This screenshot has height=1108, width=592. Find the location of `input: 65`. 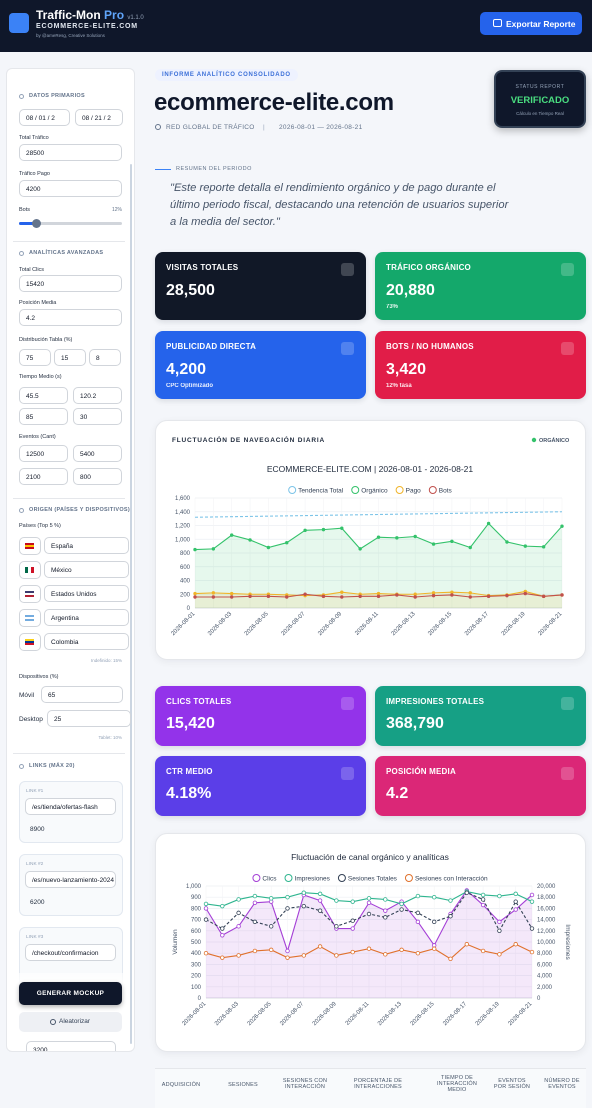

input: 65 is located at coordinates (82, 694).